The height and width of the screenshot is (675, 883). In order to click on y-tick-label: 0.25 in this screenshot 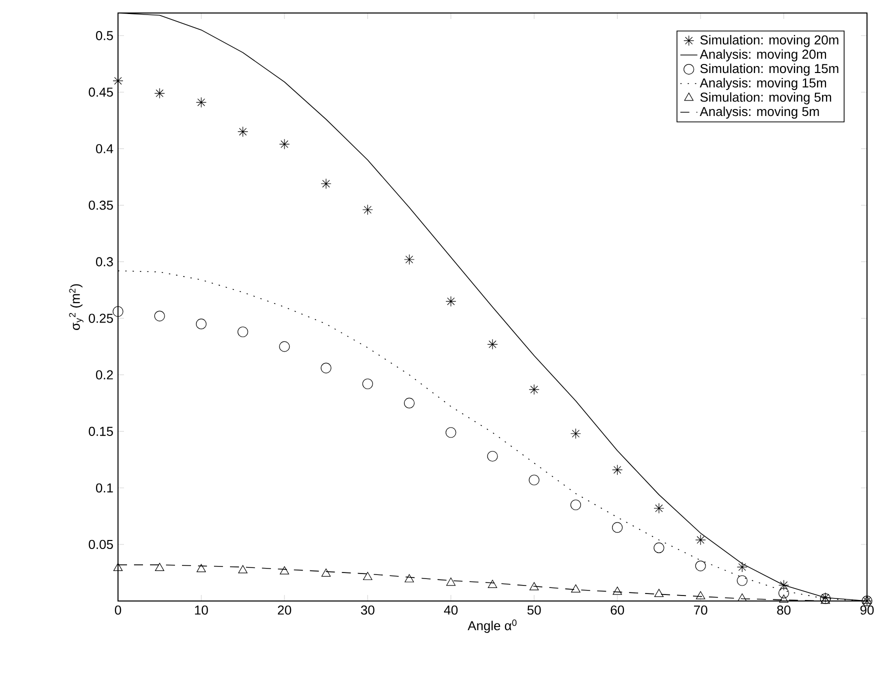, I will do `click(100, 318)`.